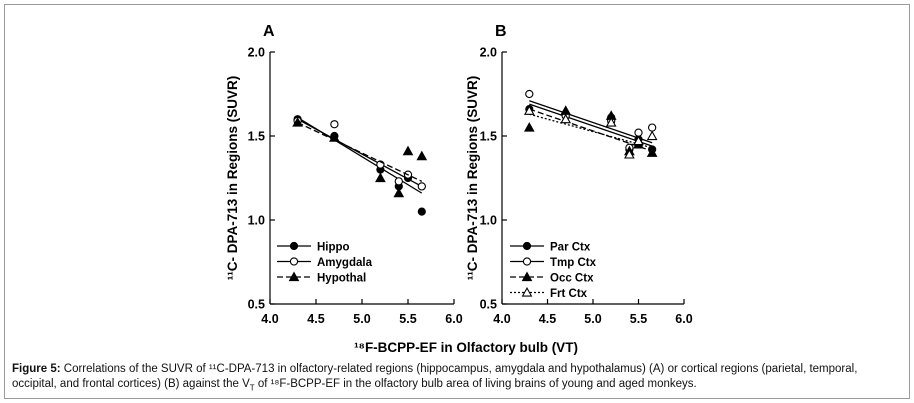  I want to click on legend-label: Hippo, so click(333, 248).